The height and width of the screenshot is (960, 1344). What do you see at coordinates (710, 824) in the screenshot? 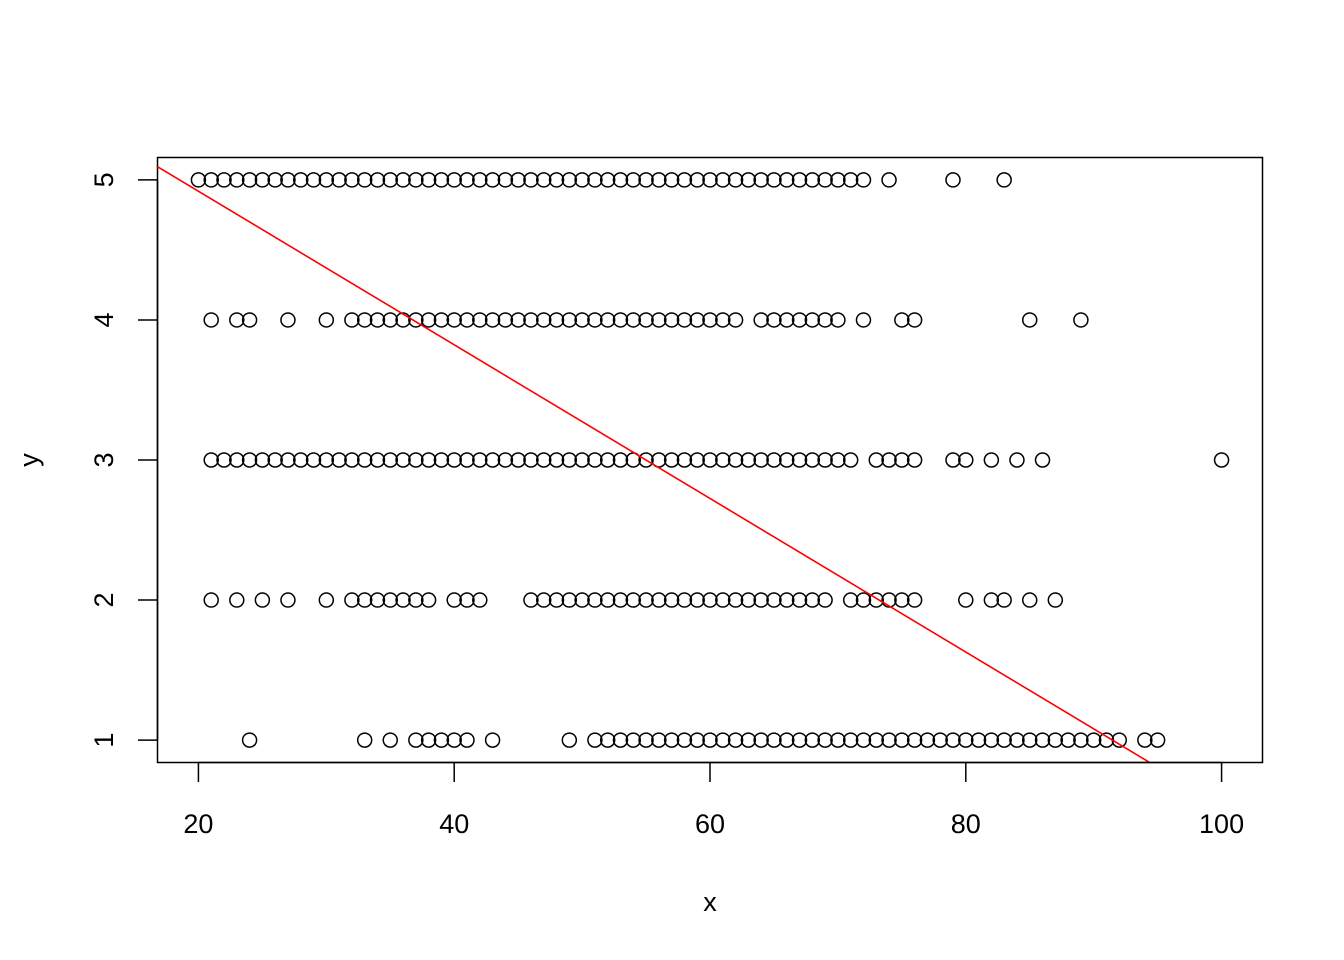
I see `x-tick-label: 60` at bounding box center [710, 824].